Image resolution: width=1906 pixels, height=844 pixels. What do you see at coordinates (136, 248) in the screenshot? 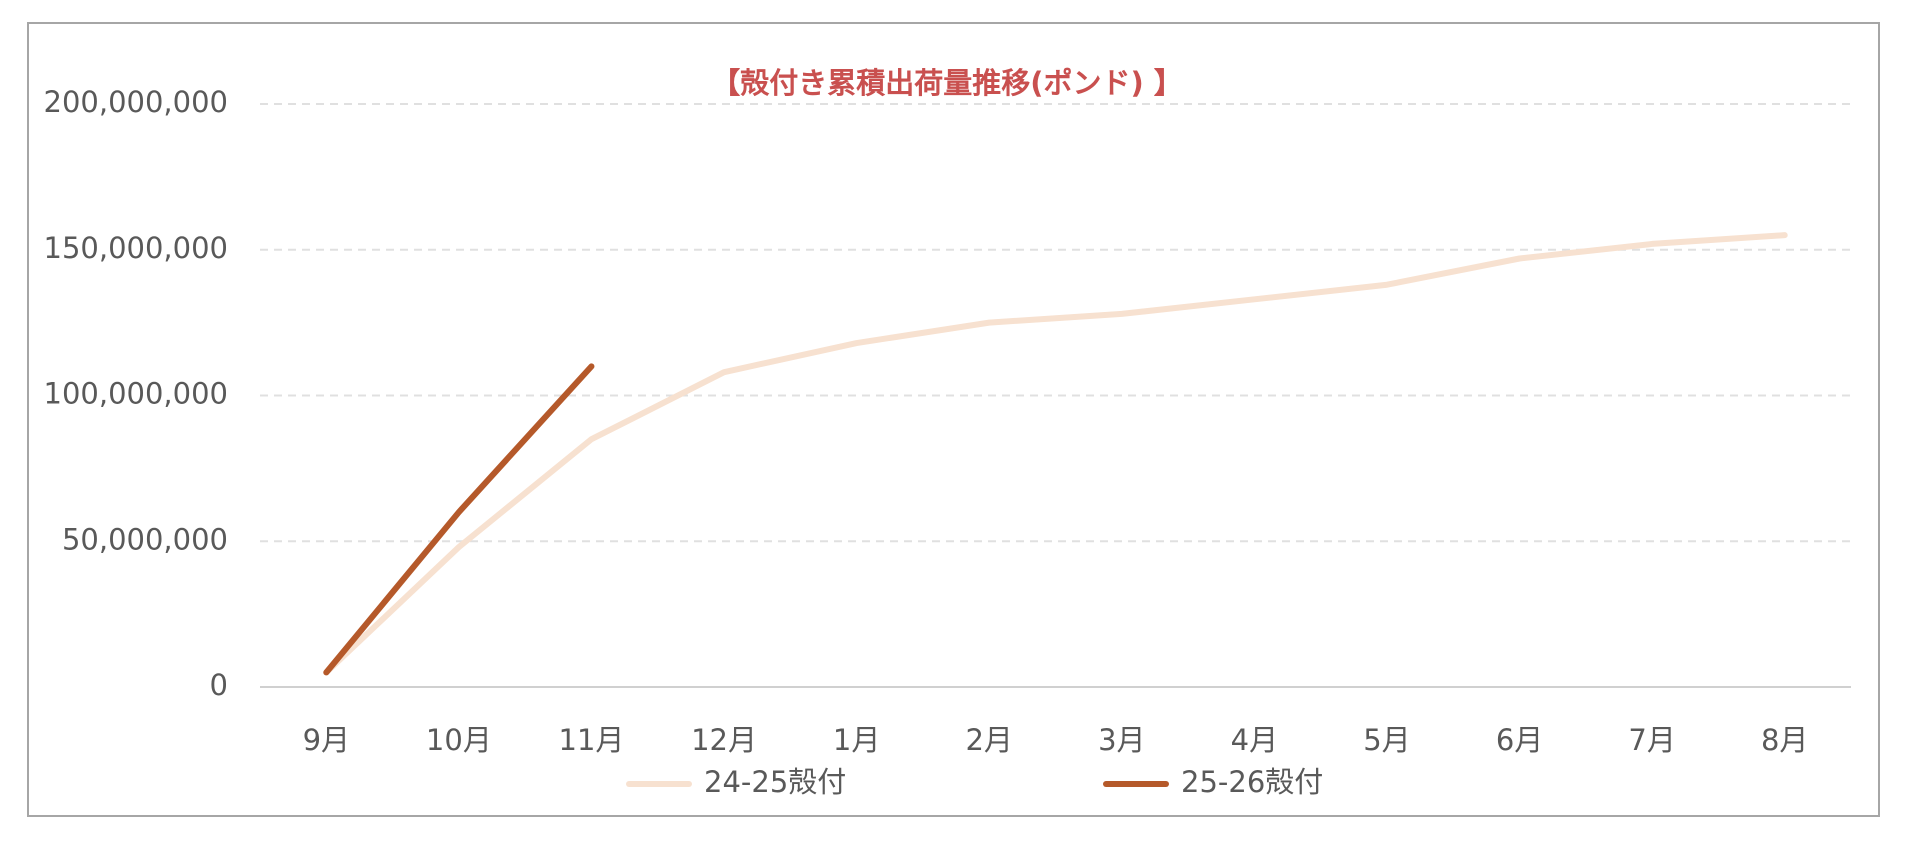
I see `y-tick-label: 150,000,000` at bounding box center [136, 248].